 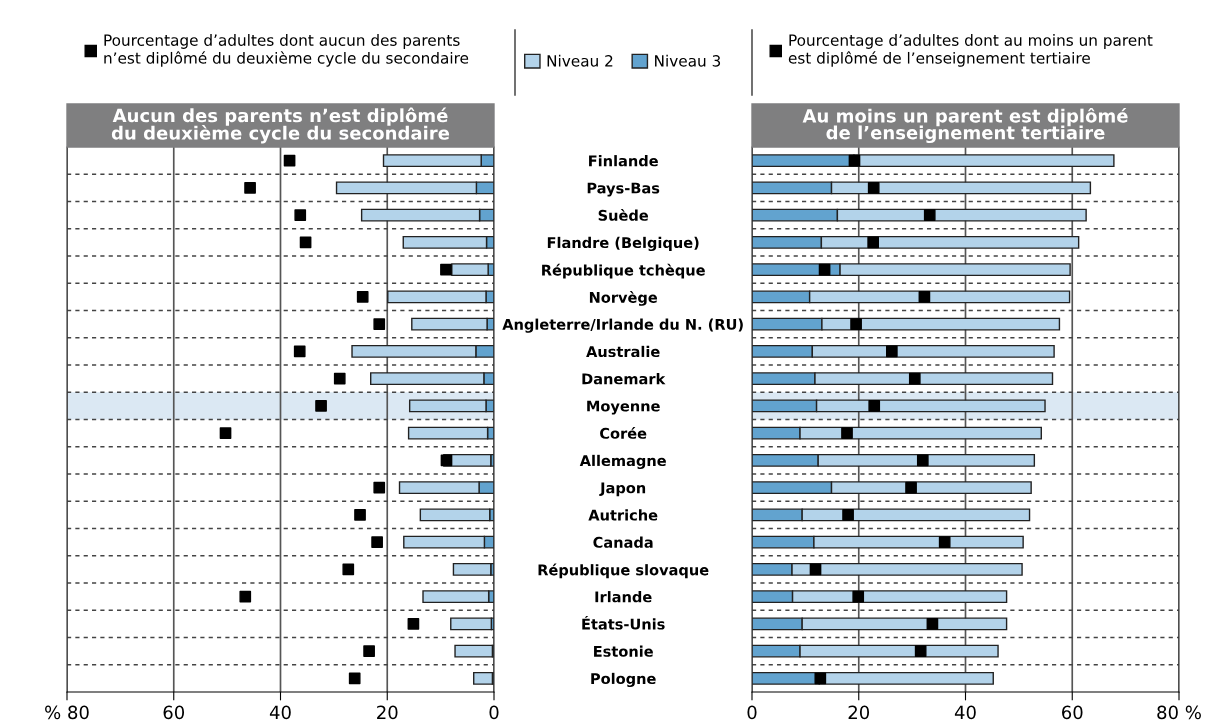 What do you see at coordinates (623, 271) in the screenshot?
I see `y-tick-label: République tchèque` at bounding box center [623, 271].